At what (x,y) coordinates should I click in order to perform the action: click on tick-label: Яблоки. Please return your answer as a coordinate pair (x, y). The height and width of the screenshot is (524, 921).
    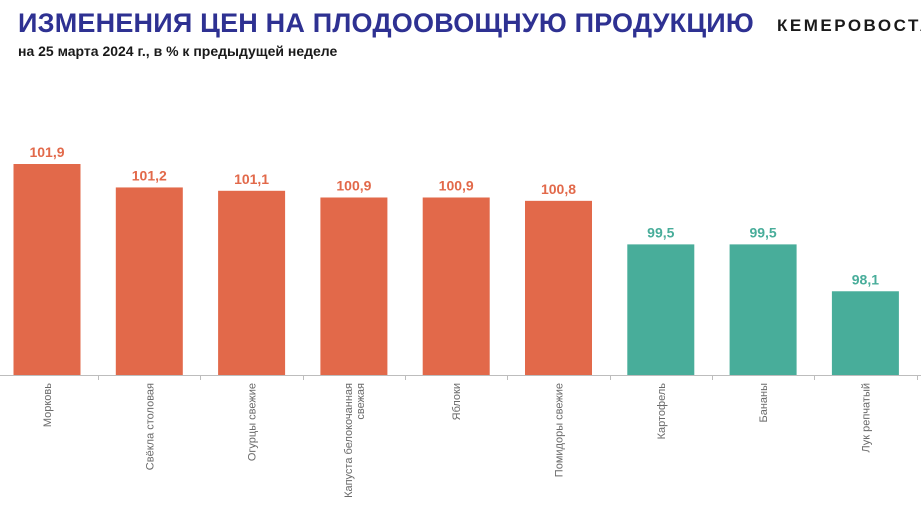
    Looking at the image, I should click on (457, 401).